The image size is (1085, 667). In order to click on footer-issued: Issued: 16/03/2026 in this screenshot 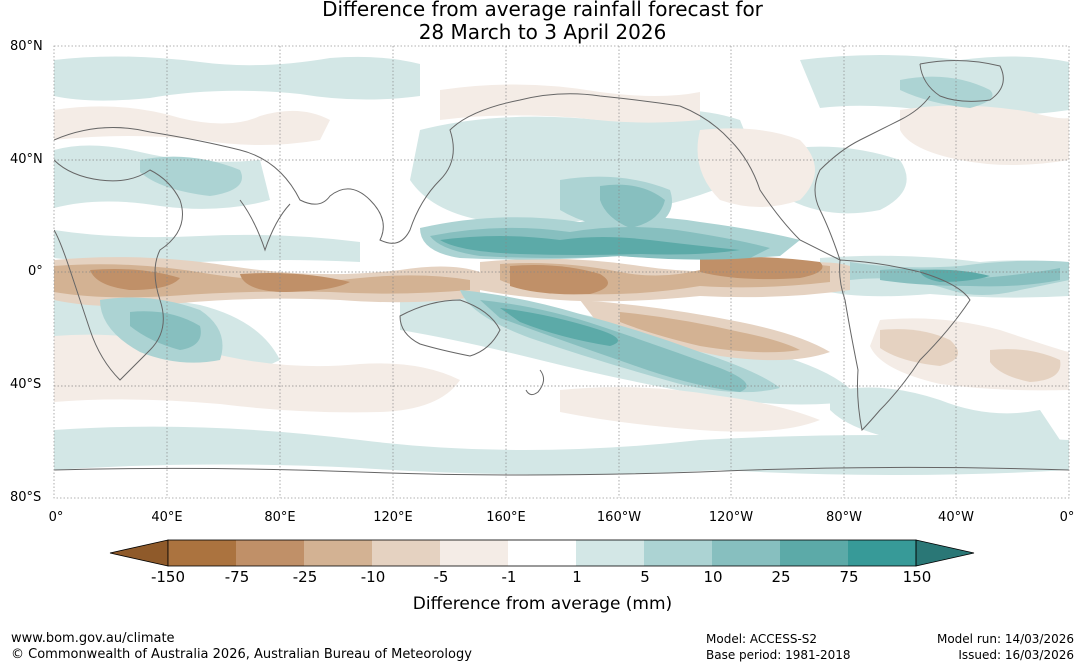, I will do `click(1016, 655)`.